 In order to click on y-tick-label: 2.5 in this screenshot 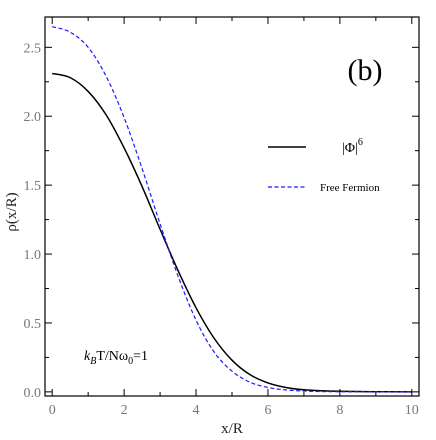, I will do `click(33, 48)`.